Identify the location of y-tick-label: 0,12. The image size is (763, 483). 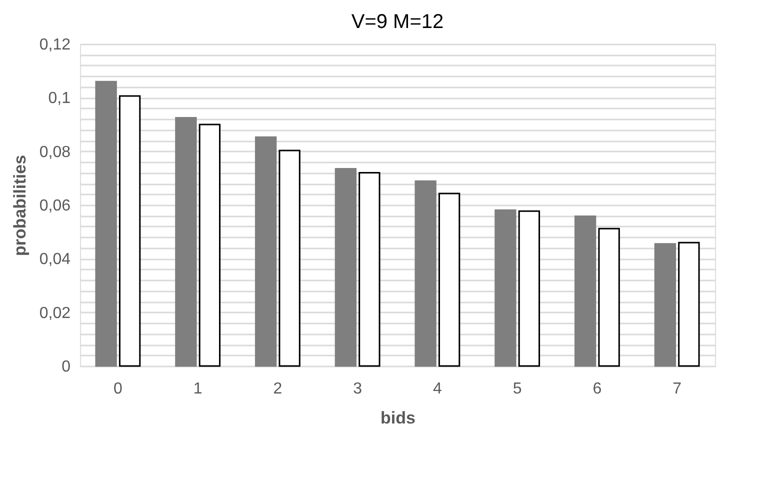
(55, 45).